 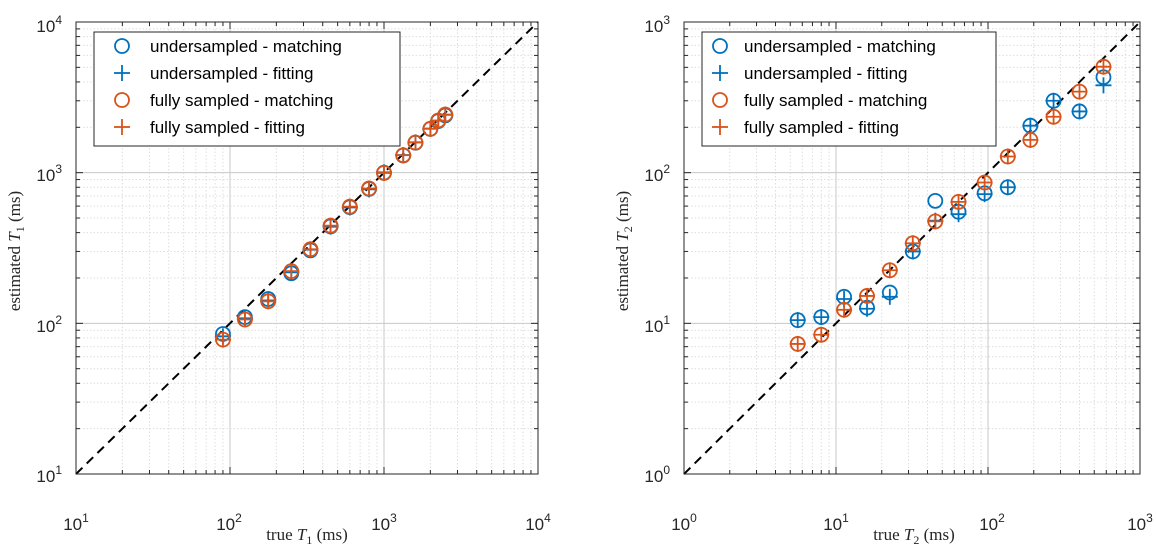 I want to click on t2-ytick-label-0: 10⁰, so click(x=657, y=474).